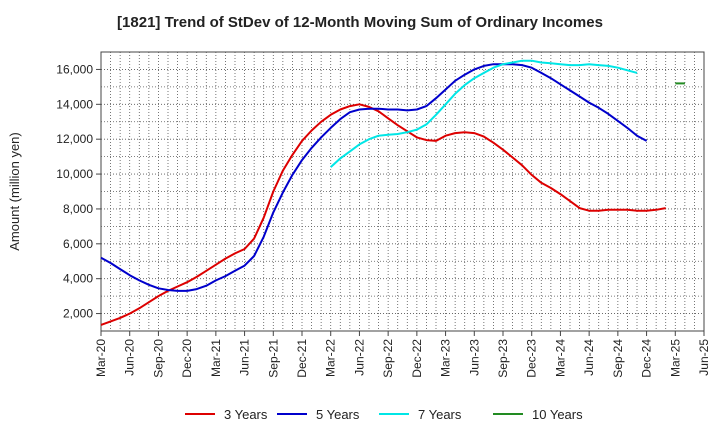 This screenshot has height=440, width=720. Describe the element at coordinates (74, 139) in the screenshot. I see `y-tick-label: 12,000` at that location.